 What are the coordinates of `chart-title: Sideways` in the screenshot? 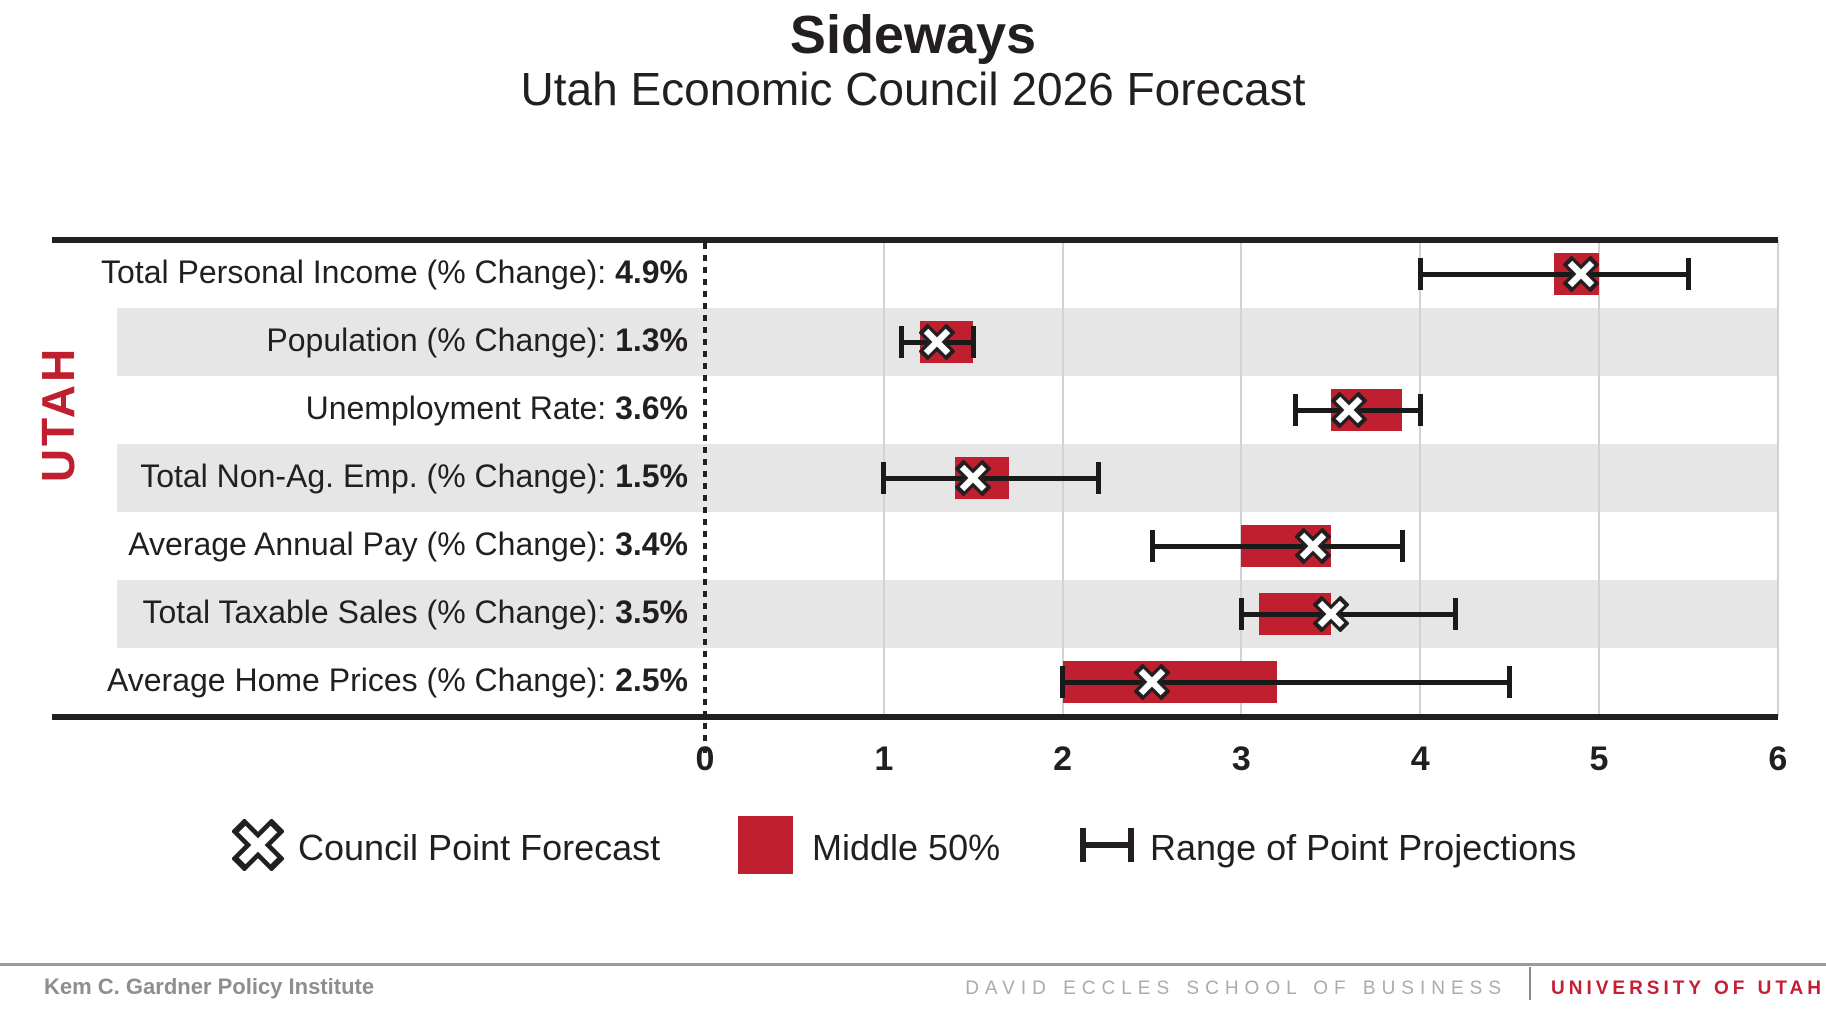 It's located at (913, 35).